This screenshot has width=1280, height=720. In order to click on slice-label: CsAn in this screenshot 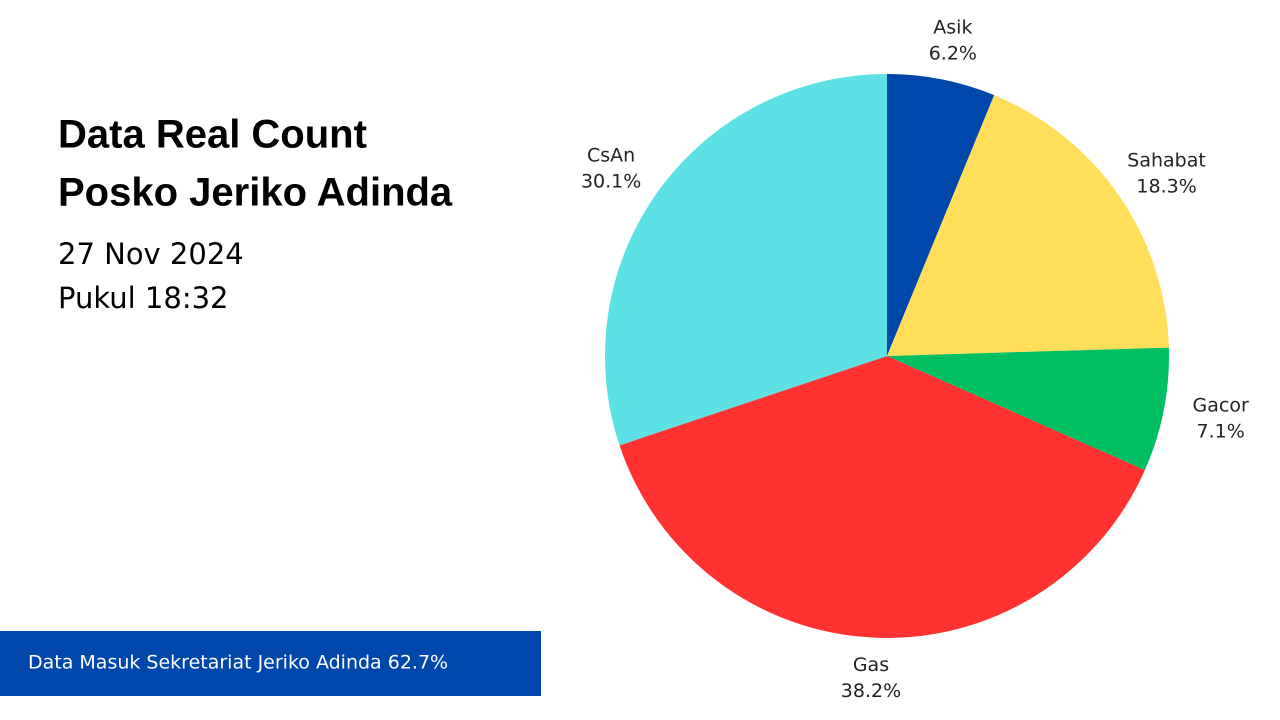, I will do `click(611, 155)`.